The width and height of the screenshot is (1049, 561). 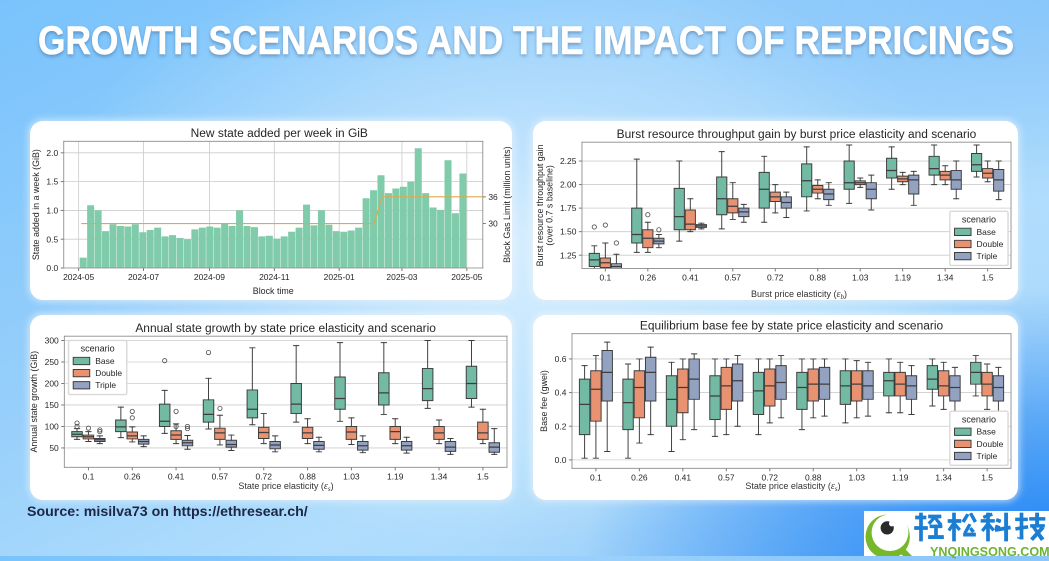 What do you see at coordinates (568, 208) in the screenshot?
I see `svg-text: 1.75` at bounding box center [568, 208].